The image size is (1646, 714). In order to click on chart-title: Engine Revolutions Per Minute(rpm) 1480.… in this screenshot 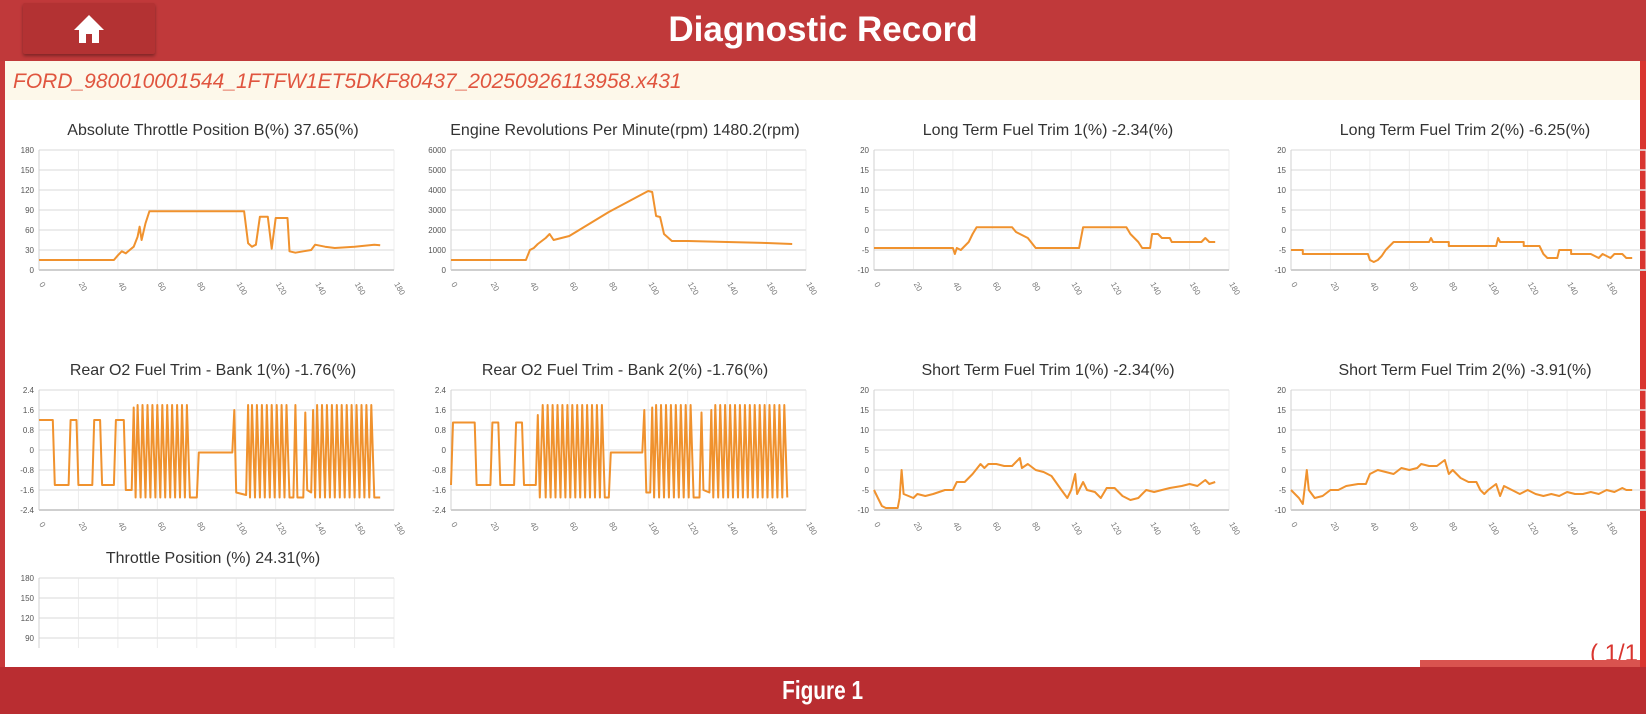, I will do `click(625, 130)`.